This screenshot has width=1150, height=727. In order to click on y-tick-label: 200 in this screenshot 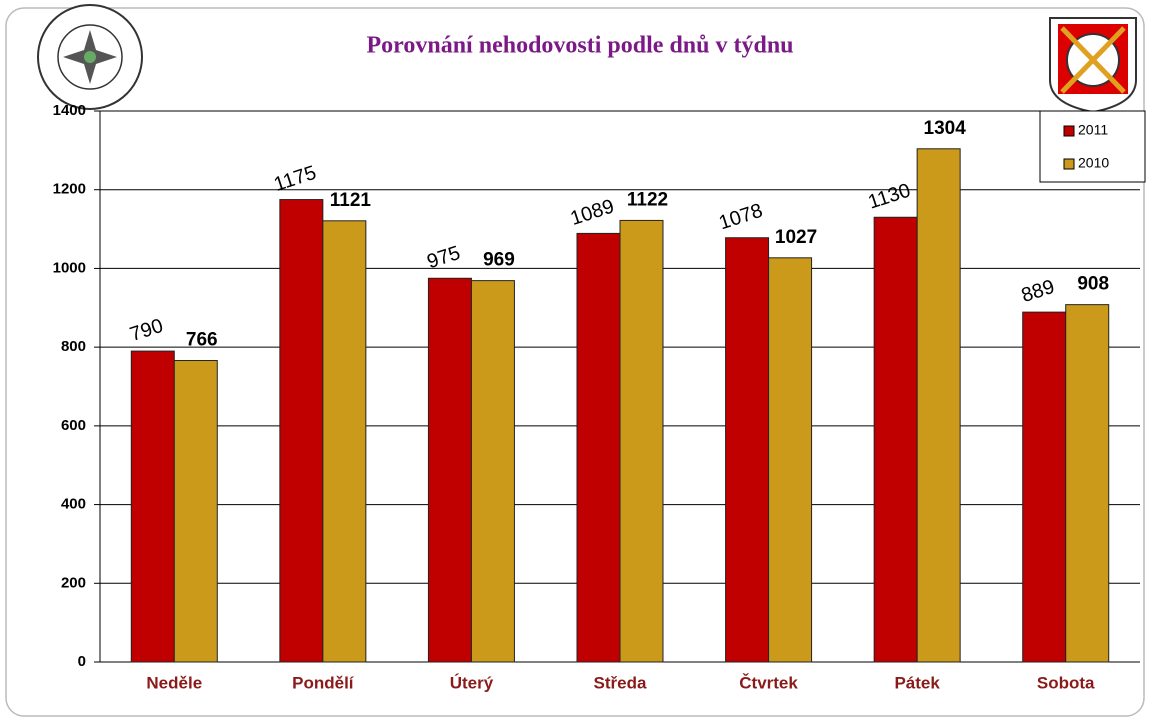, I will do `click(73, 582)`.